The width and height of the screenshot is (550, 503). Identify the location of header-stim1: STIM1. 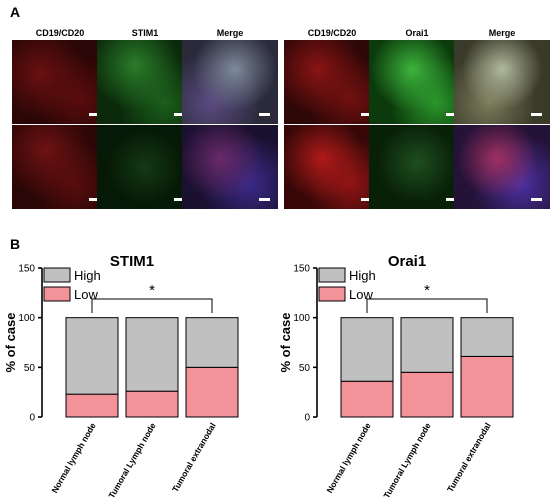
(145, 33).